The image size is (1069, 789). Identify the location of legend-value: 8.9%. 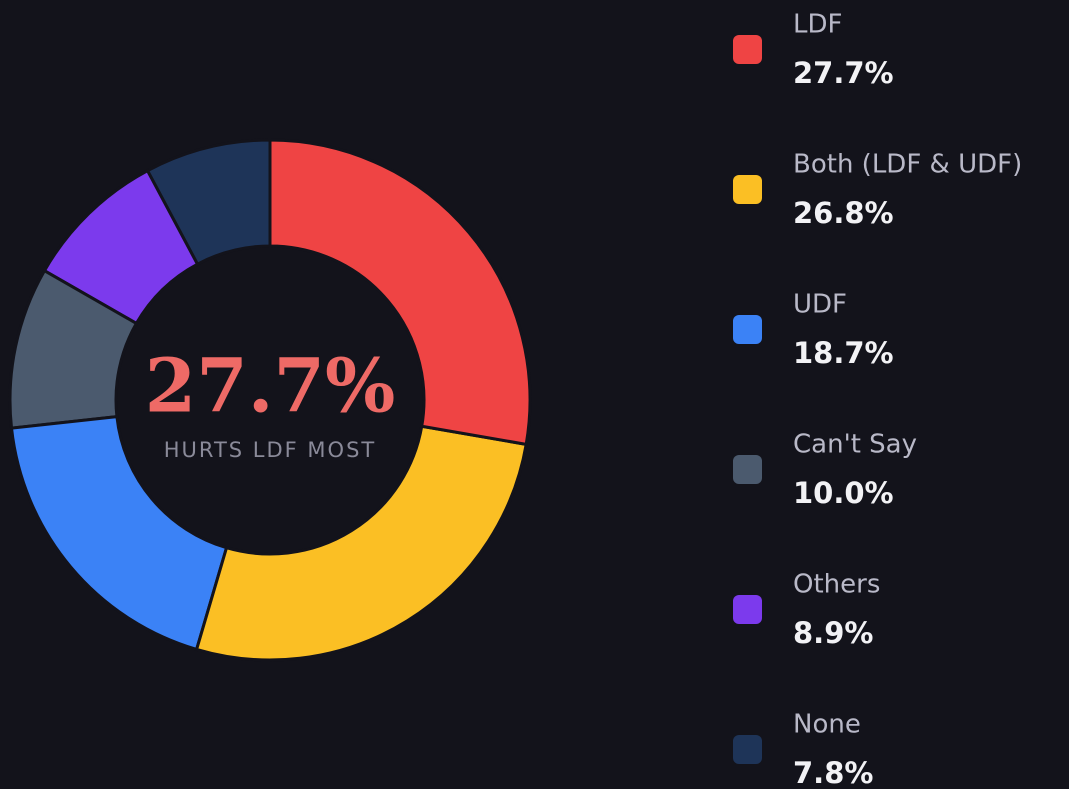
(833, 633).